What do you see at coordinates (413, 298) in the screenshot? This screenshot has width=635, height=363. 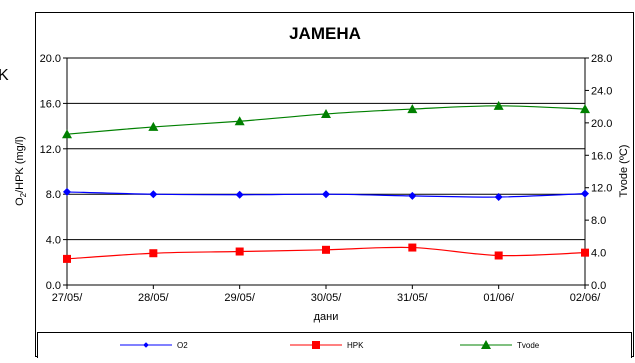 I see `x-tick-label: 31/05/` at bounding box center [413, 298].